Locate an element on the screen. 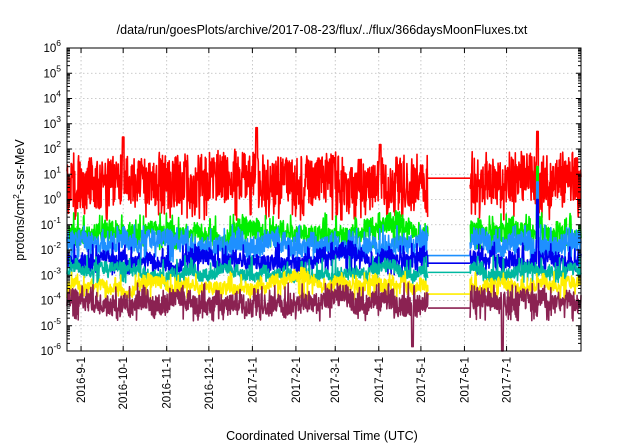 The height and width of the screenshot is (448, 640). y-tick-label: 10⁻⁴ is located at coordinates (51, 299).